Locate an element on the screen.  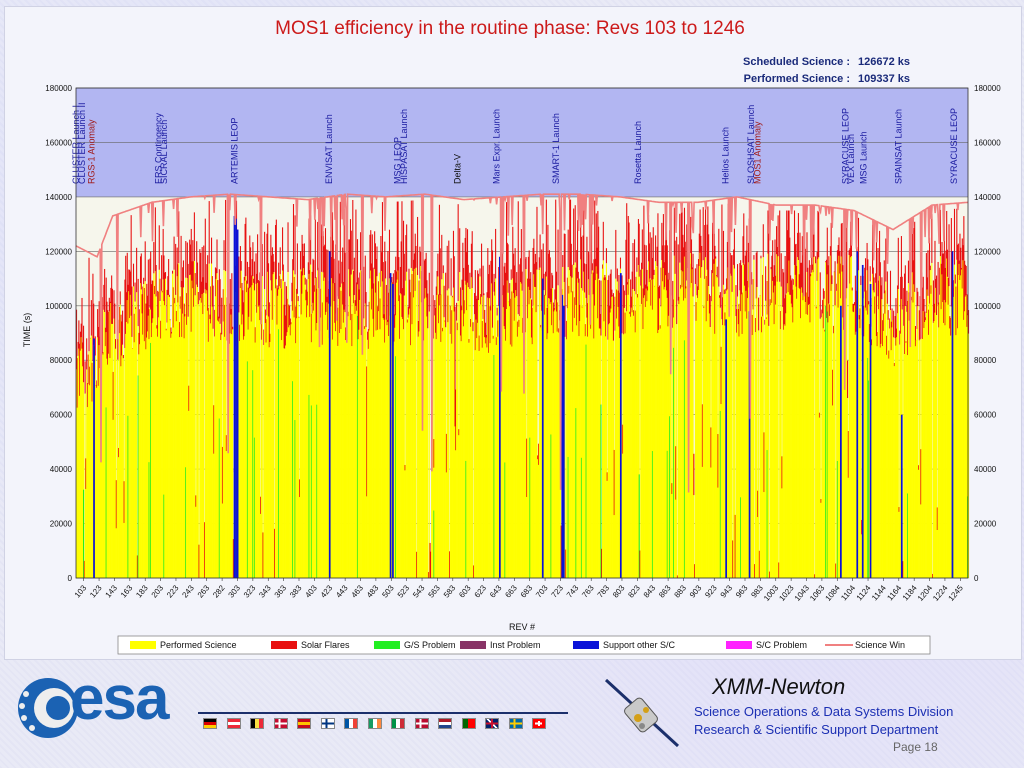
x-tick-label: 1084 is located at coordinates (832, 593).